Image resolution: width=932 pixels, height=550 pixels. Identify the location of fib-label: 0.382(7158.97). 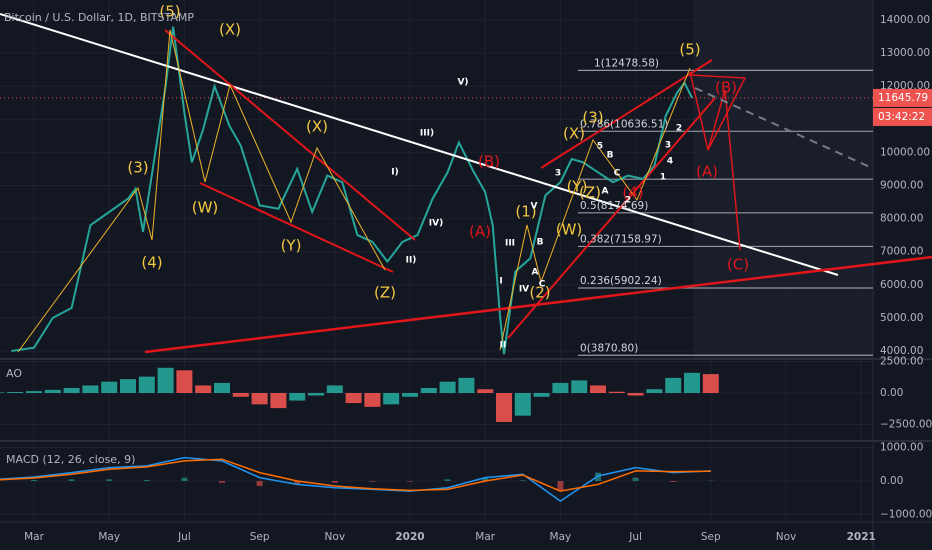
(621, 239).